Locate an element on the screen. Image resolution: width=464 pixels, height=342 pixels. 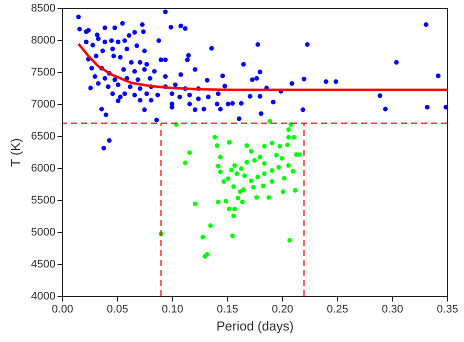
y-tick-label: 7500 is located at coordinates (43, 72).